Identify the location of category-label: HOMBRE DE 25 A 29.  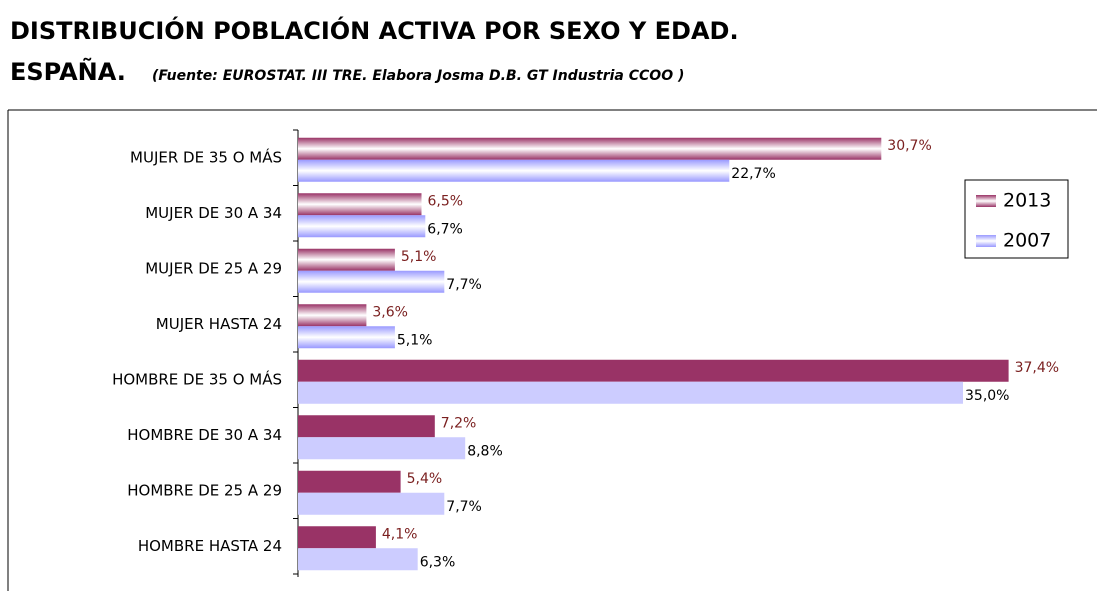
(204, 490).